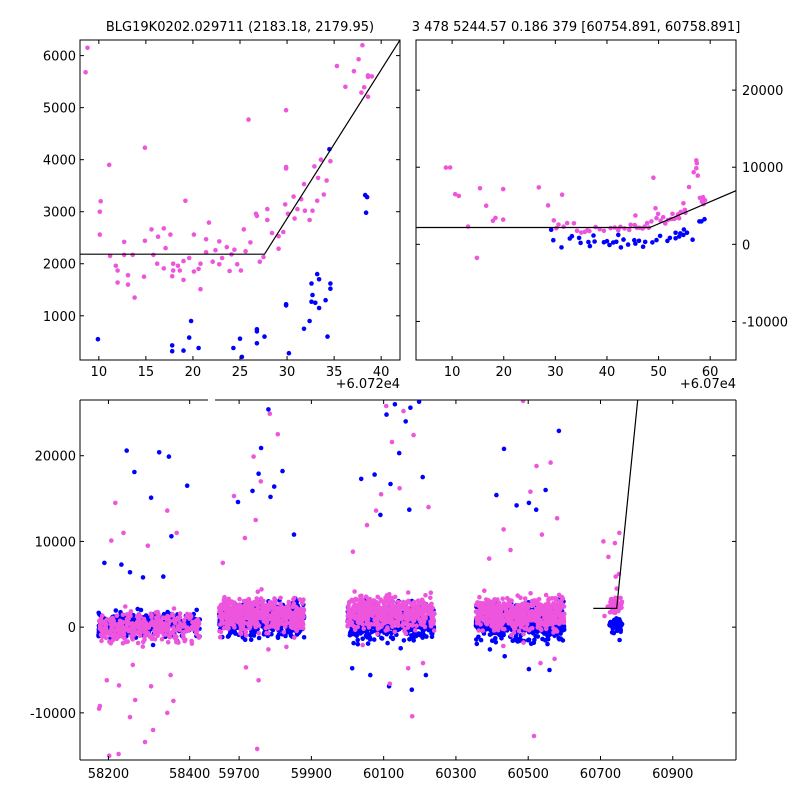 This screenshot has height=800, width=800. What do you see at coordinates (616, 505) in the screenshot?
I see `bottom-model-line` at bounding box center [616, 505].